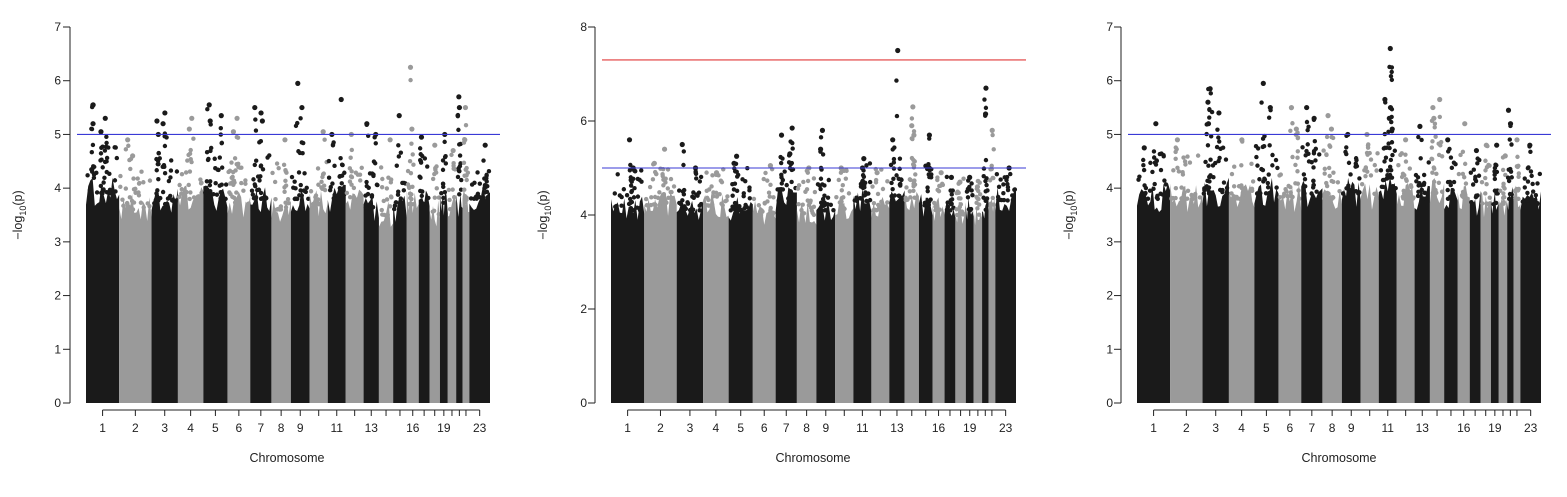 This screenshot has width=1567, height=497. Describe the element at coordinates (1510, 295) in the screenshot. I see `chromosome-21-dense-band` at that location.